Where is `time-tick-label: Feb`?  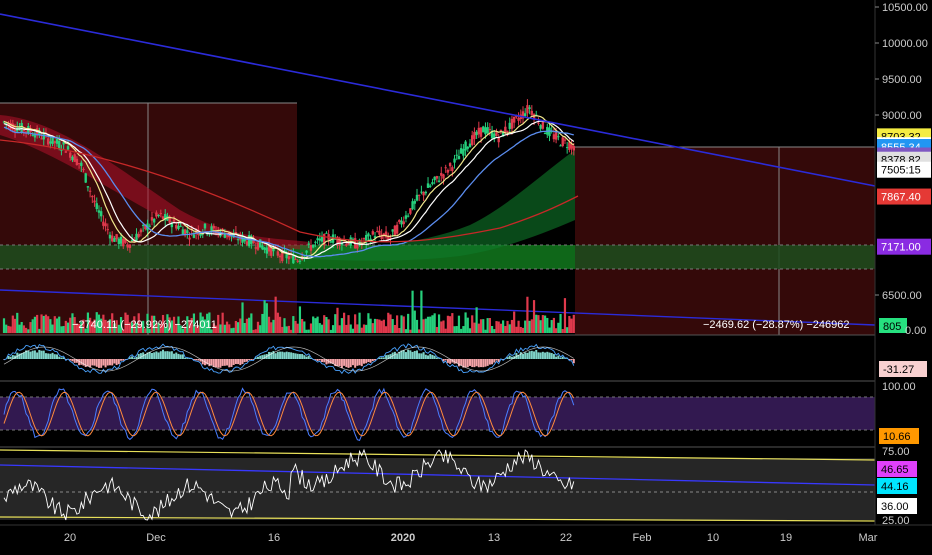 time-tick-label: Feb is located at coordinates (642, 538).